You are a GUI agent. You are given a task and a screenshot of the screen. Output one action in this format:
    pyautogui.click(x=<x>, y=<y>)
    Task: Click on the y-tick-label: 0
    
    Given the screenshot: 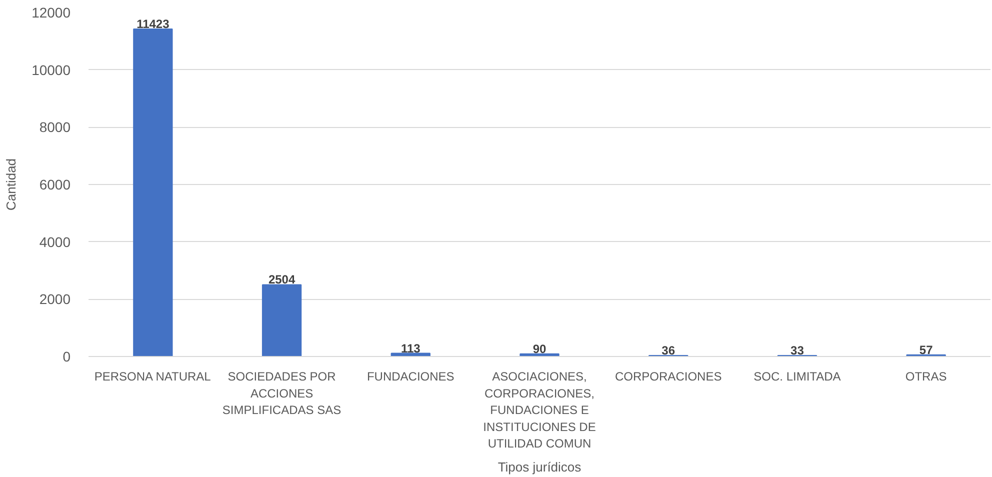 What is the action you would take?
    pyautogui.click(x=66, y=356)
    